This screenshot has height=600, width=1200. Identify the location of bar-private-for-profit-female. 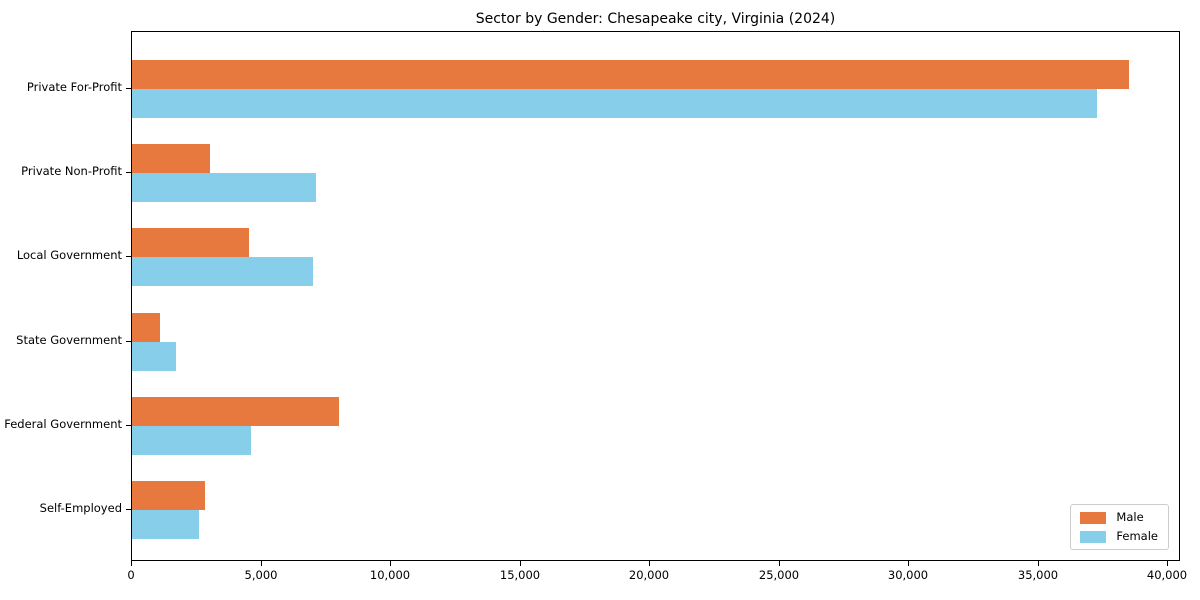
(614, 103).